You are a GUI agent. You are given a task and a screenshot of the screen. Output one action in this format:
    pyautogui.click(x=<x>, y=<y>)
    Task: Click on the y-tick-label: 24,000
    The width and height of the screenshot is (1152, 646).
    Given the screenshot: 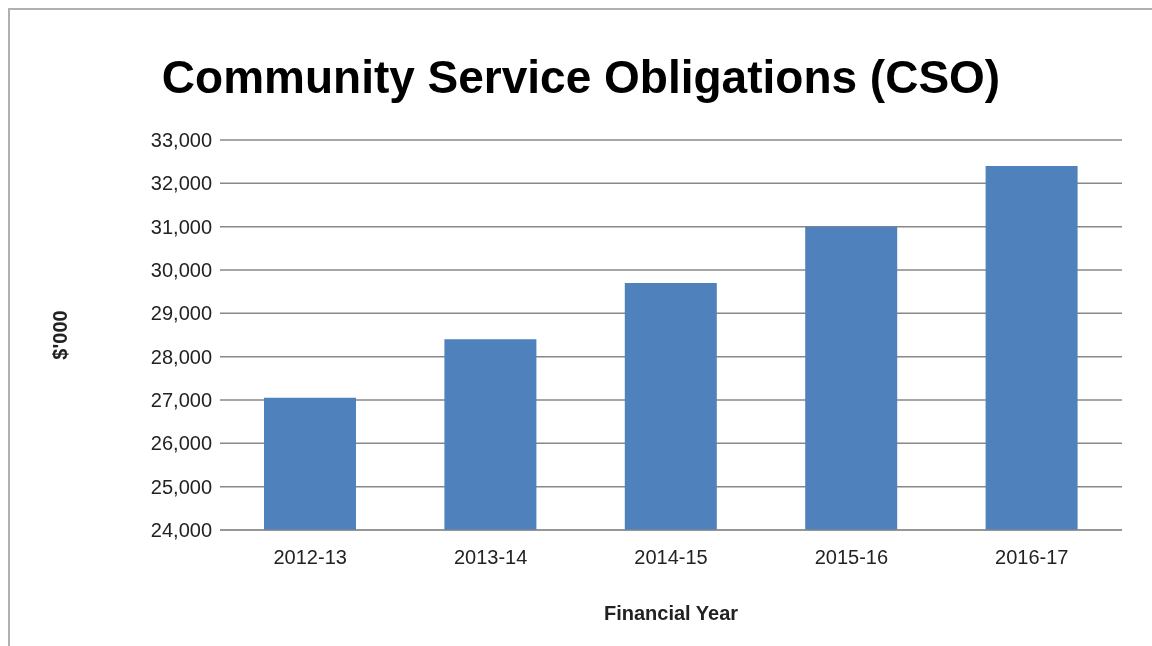 What is the action you would take?
    pyautogui.click(x=181, y=530)
    